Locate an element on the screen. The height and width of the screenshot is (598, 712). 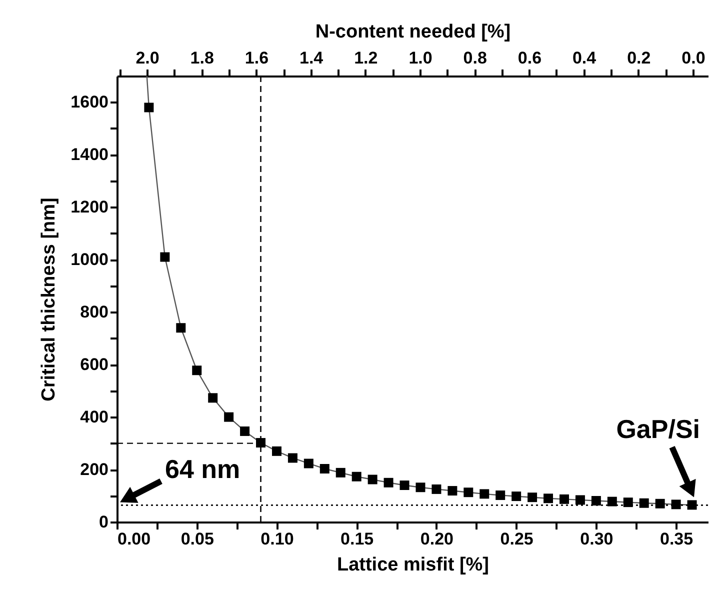
x2-tick-label: 1.2 is located at coordinates (366, 58).